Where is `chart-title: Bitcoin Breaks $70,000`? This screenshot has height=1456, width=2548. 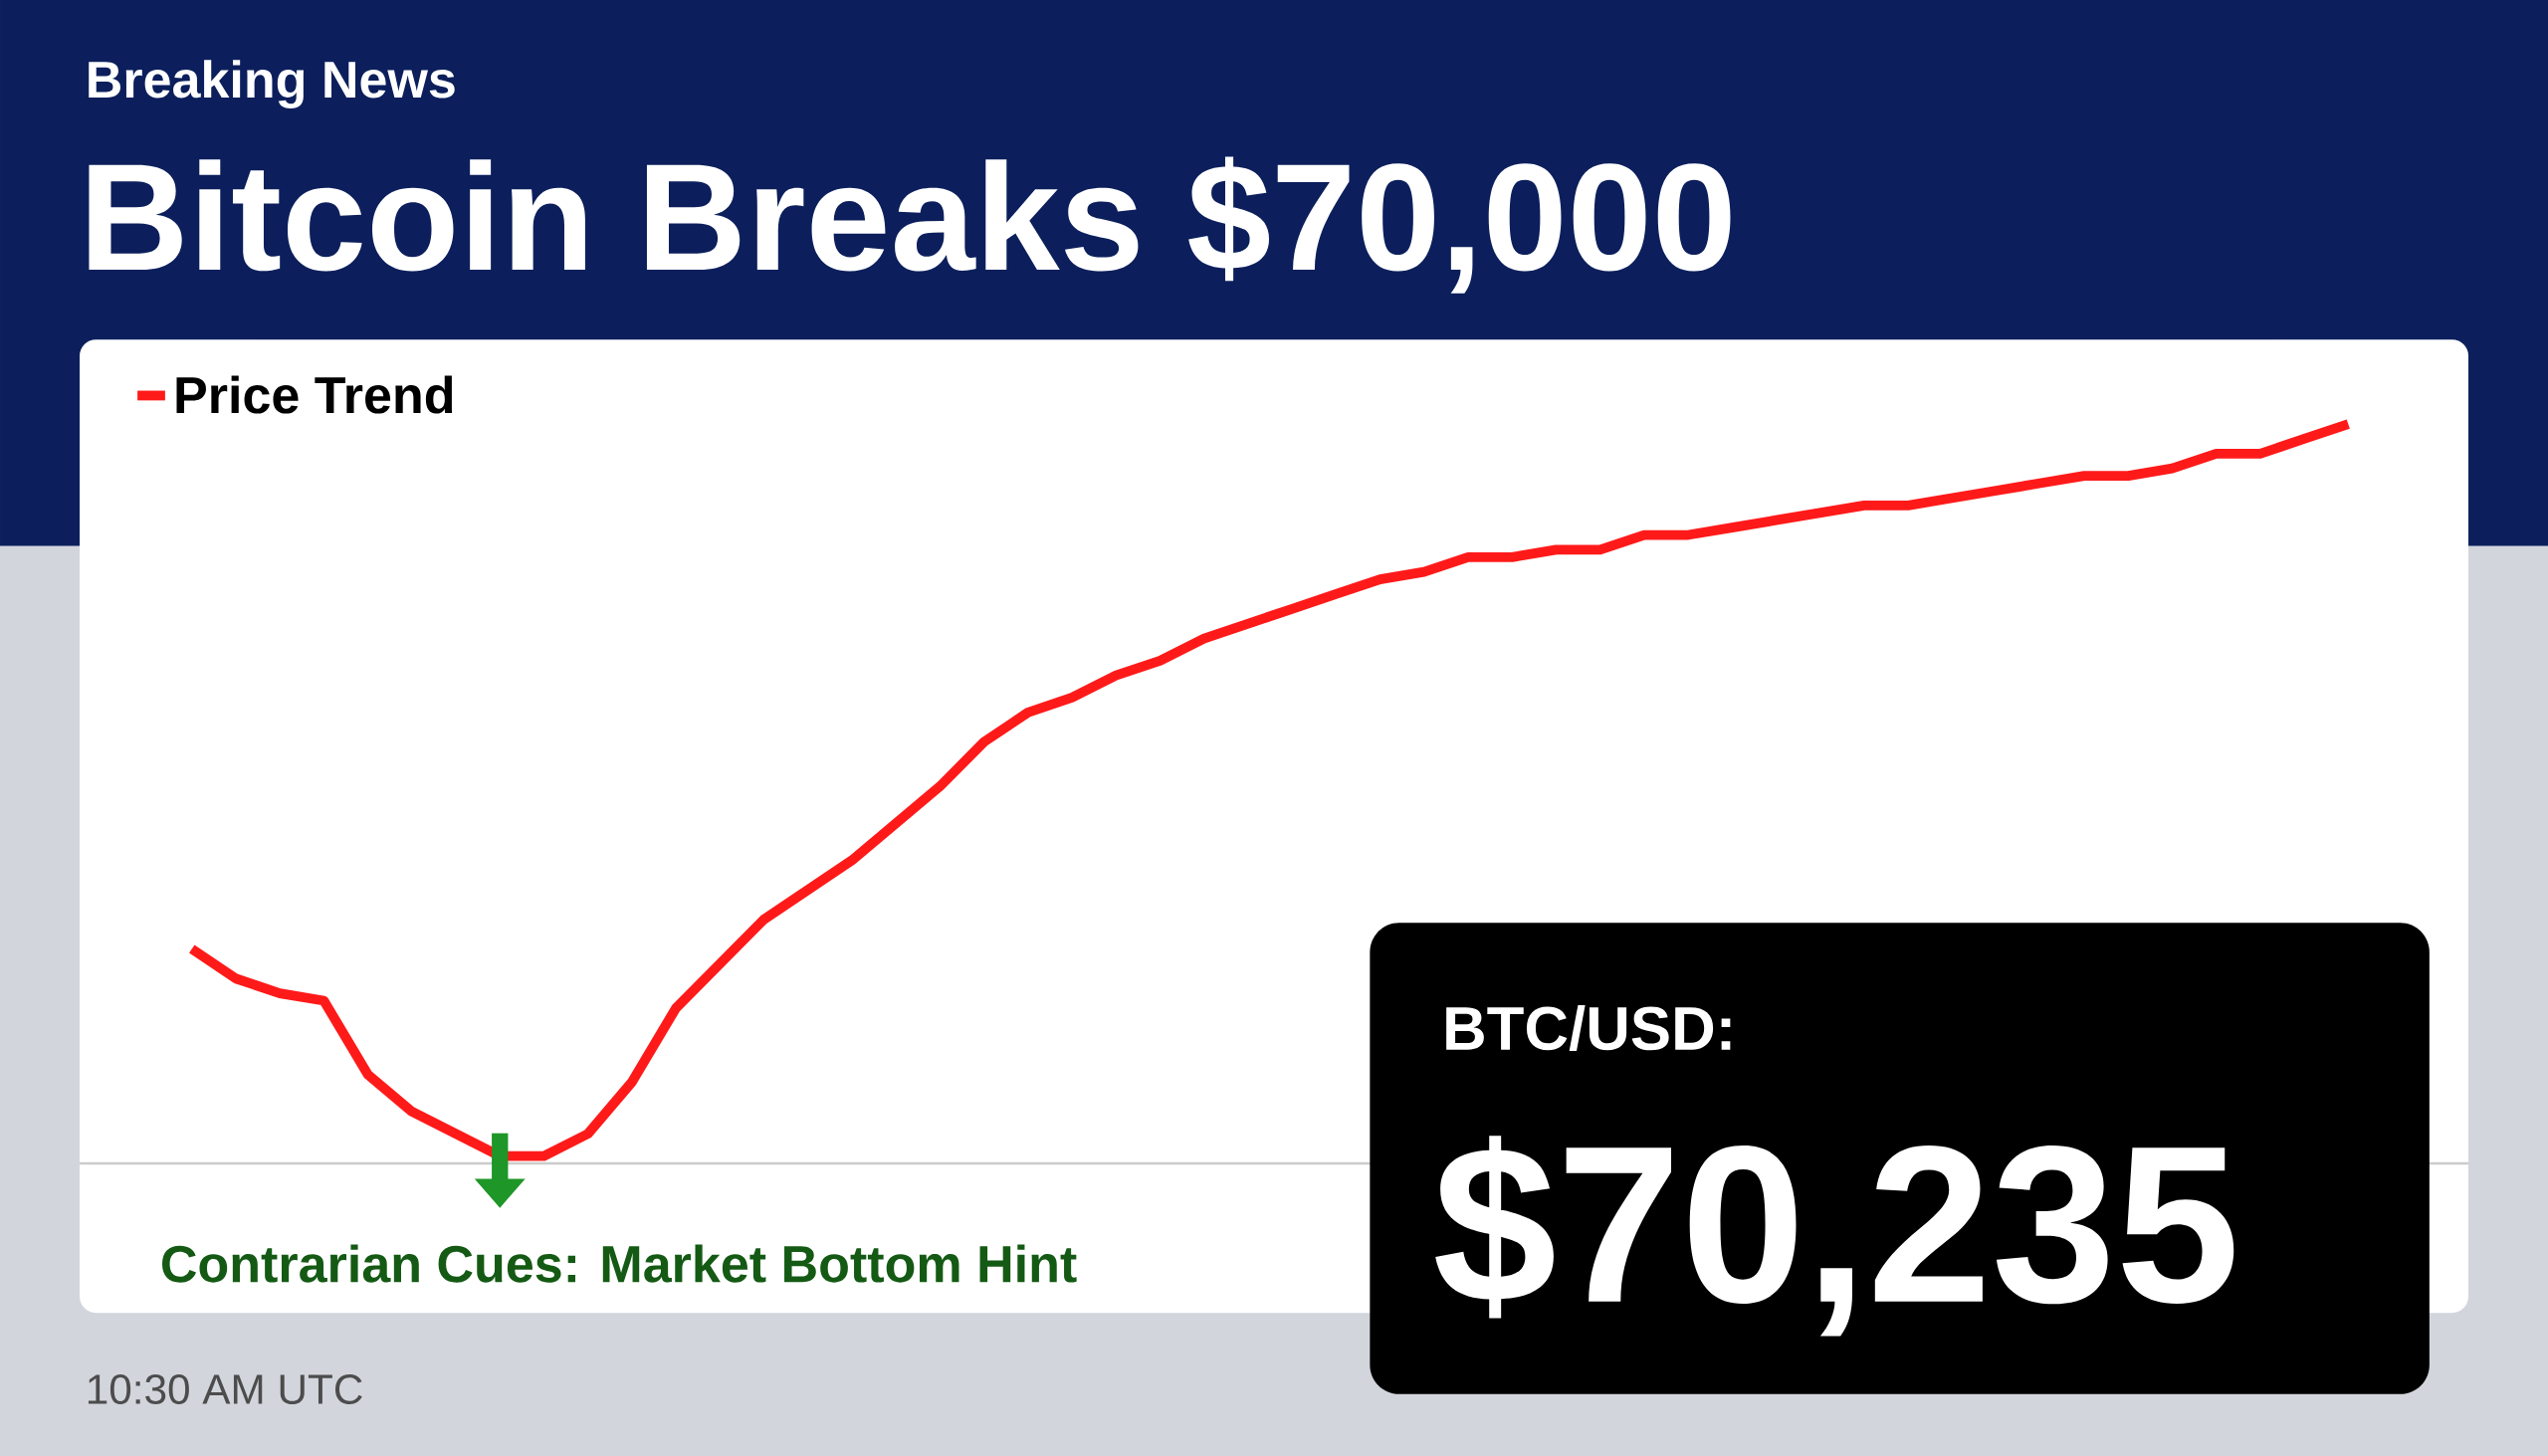 chart-title: Bitcoin Breaks $70,000 is located at coordinates (910, 225).